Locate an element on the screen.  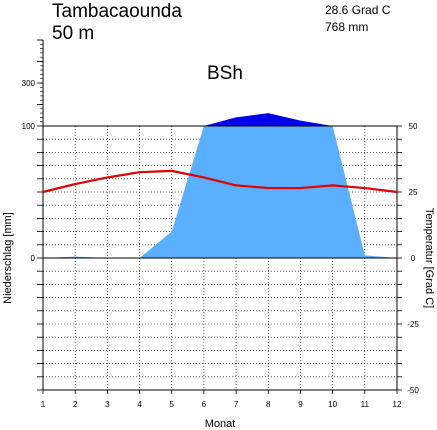
right-tick-label: 25 is located at coordinates (413, 192).